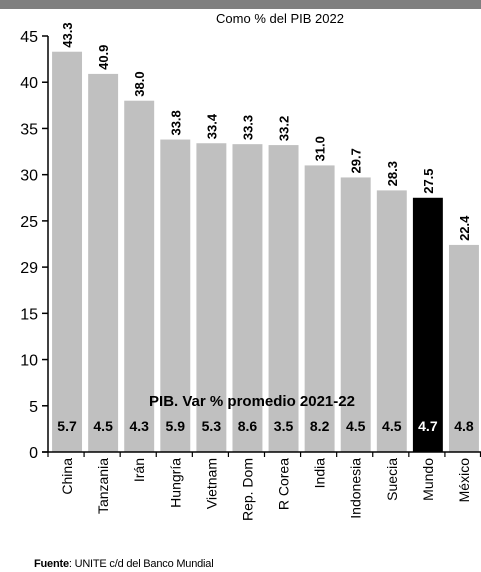 This screenshot has height=572, width=481. What do you see at coordinates (175, 122) in the screenshot?
I see `bar-value-label: 33.8` at bounding box center [175, 122].